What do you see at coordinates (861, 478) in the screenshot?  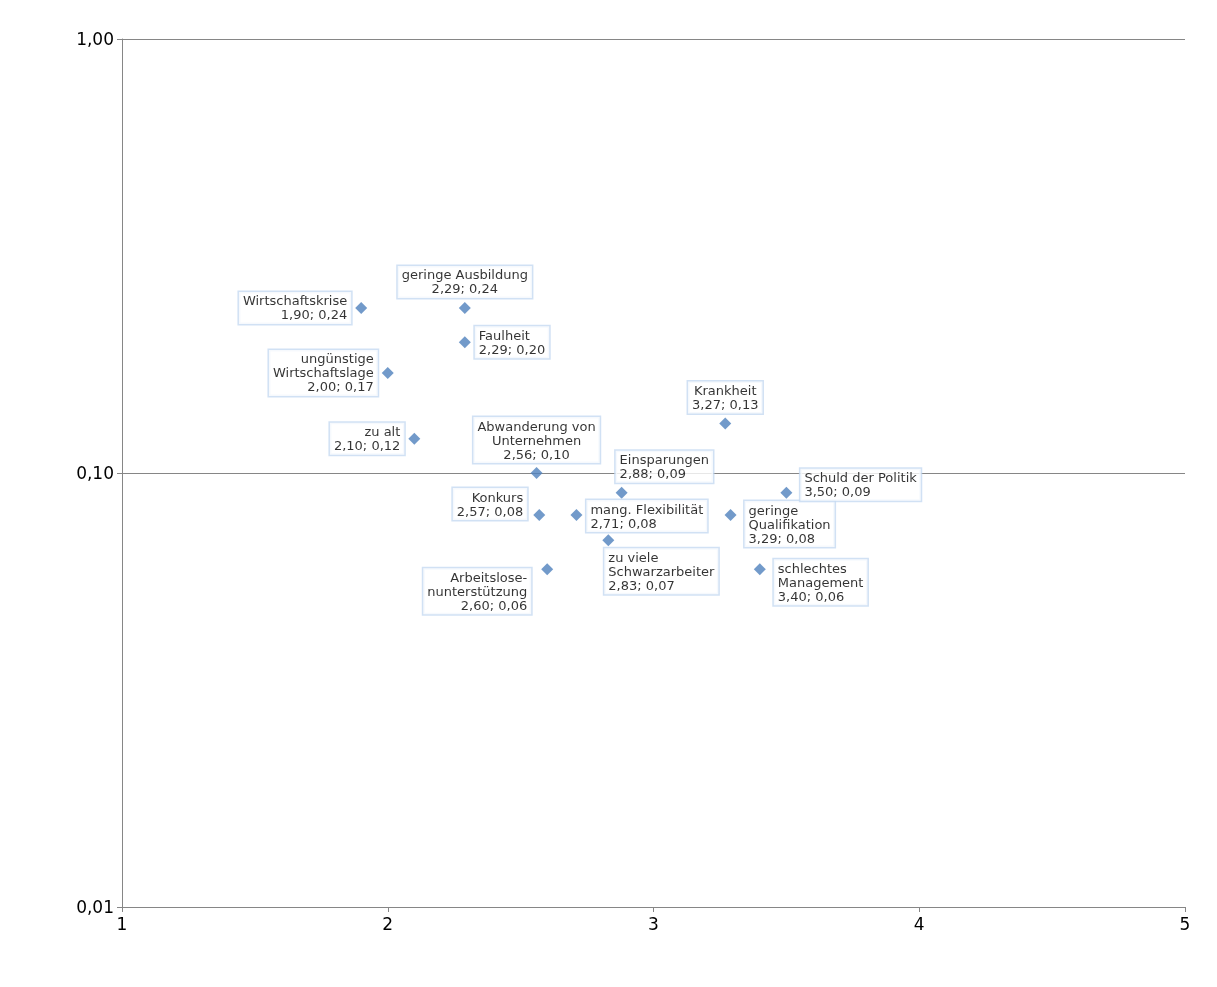 I see `series-label: Schuld der Politik` at bounding box center [861, 478].